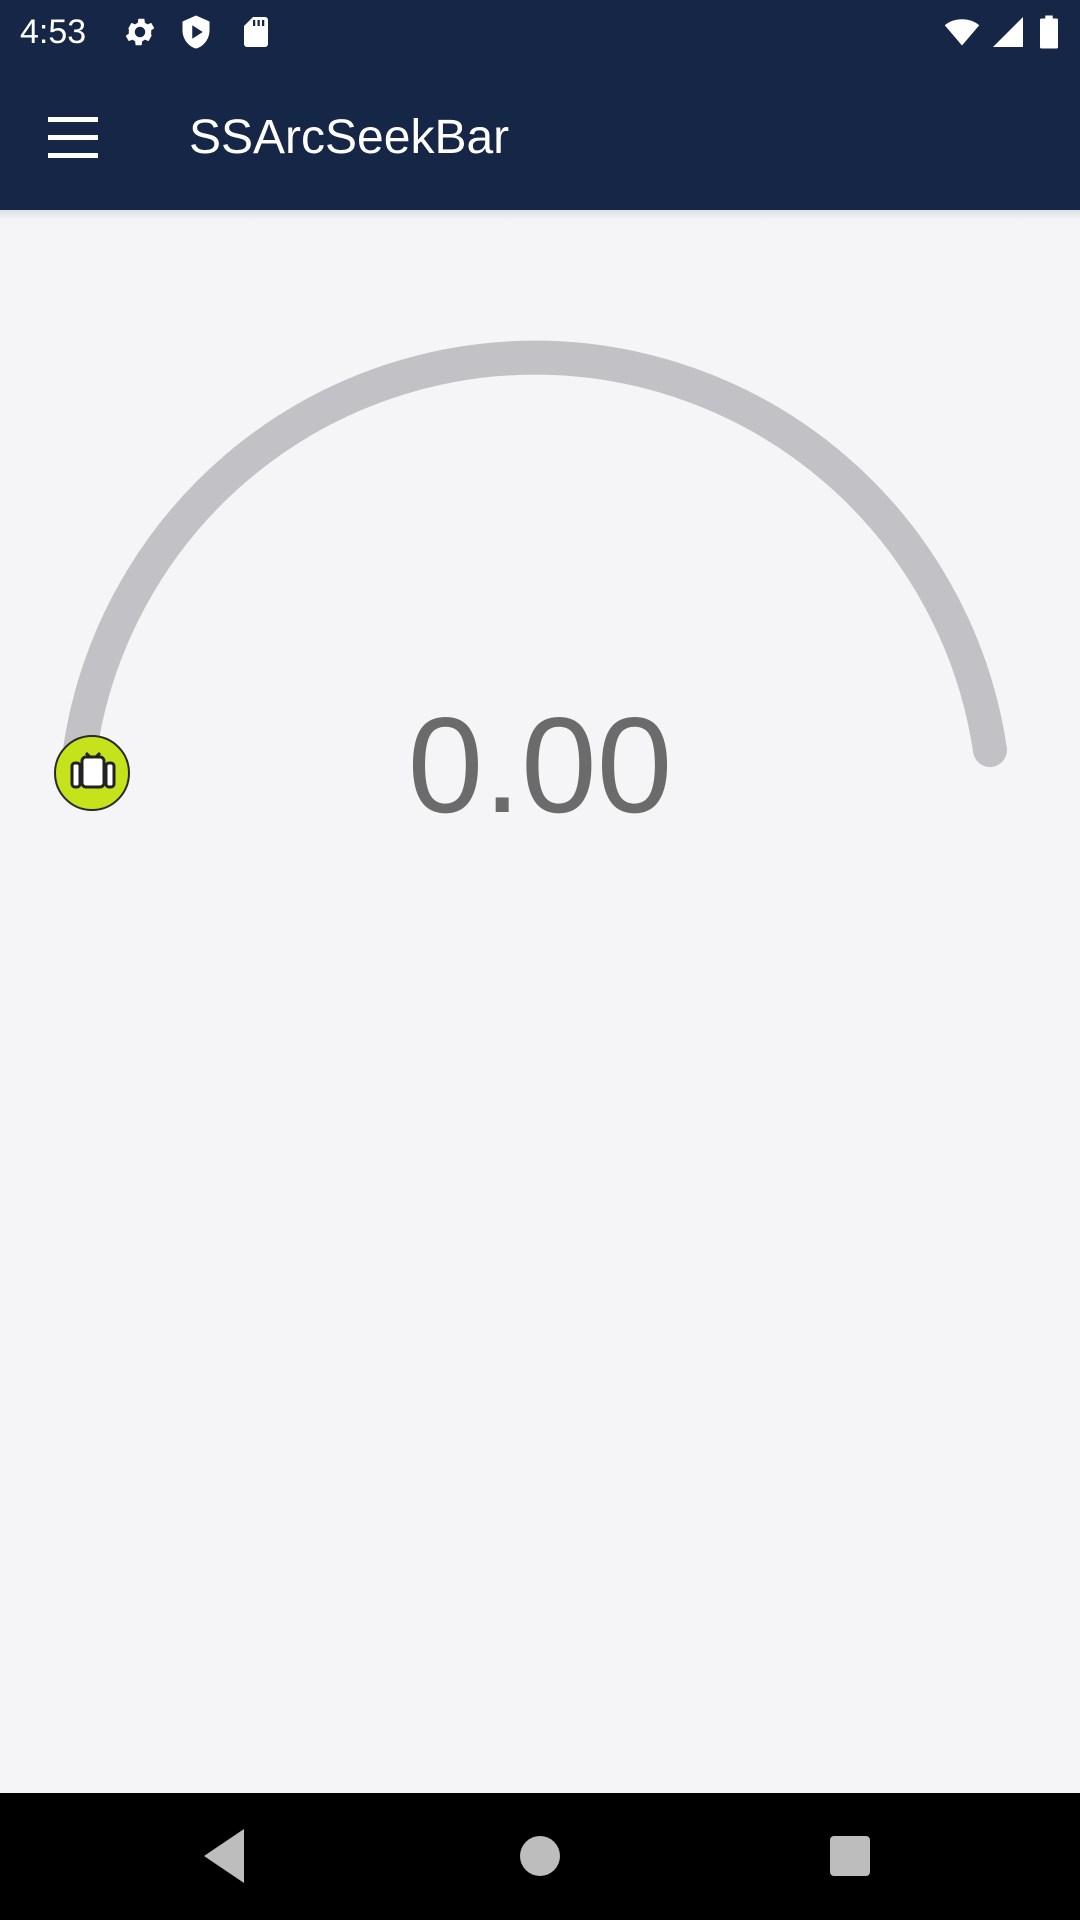  What do you see at coordinates (850, 1856) in the screenshot?
I see `recents-icon` at bounding box center [850, 1856].